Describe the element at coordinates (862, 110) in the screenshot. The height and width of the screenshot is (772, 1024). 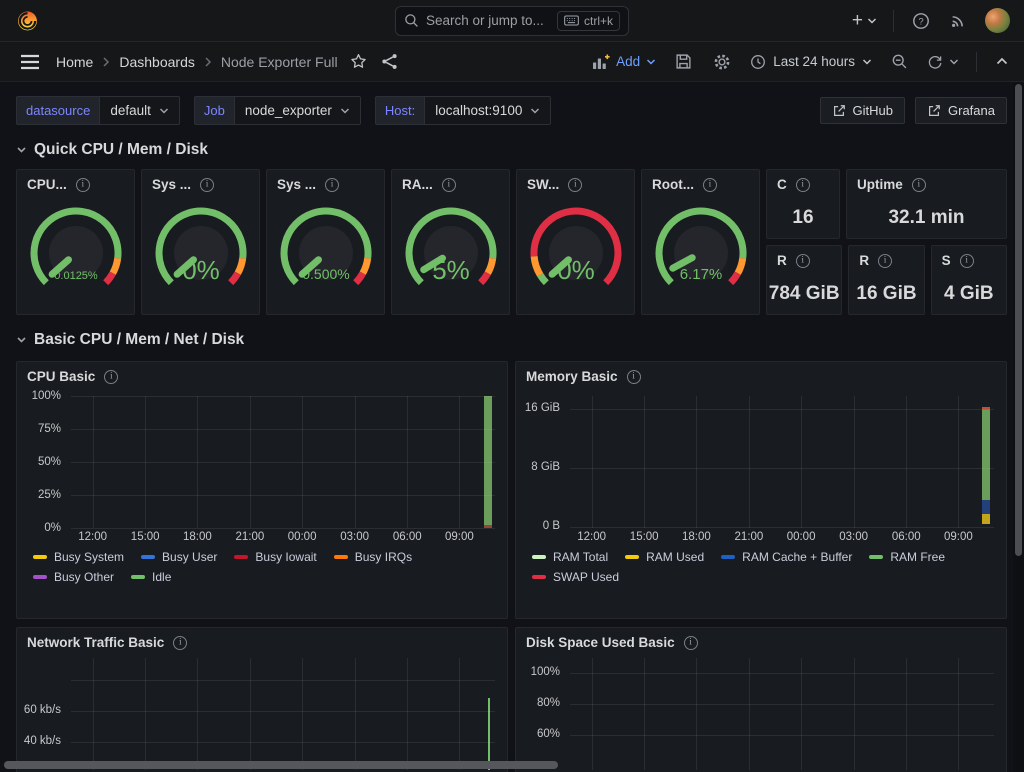
I see `github-link-button: GitHub` at that location.